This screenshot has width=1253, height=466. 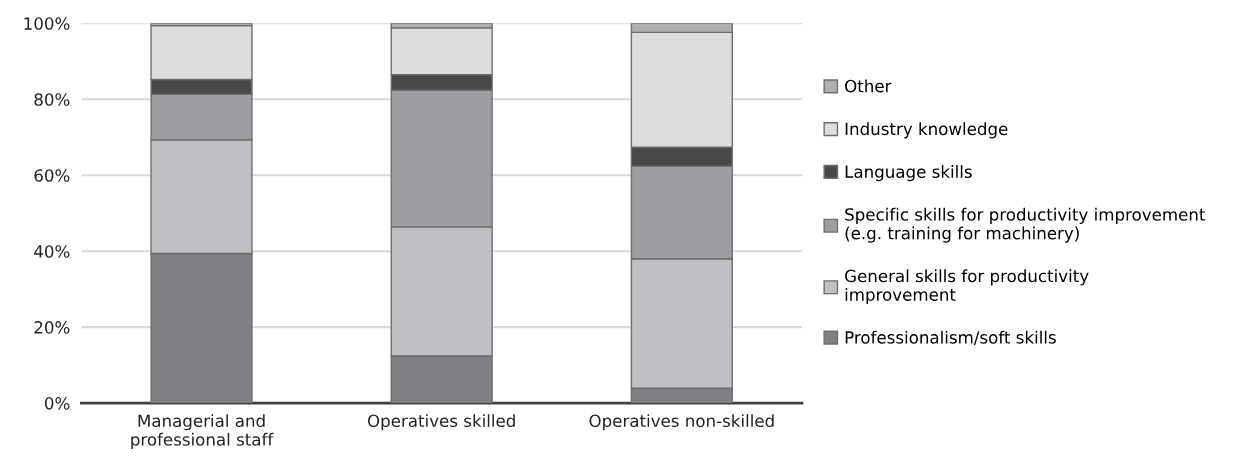 I want to click on y-tick-label: 20%, so click(x=52, y=327).